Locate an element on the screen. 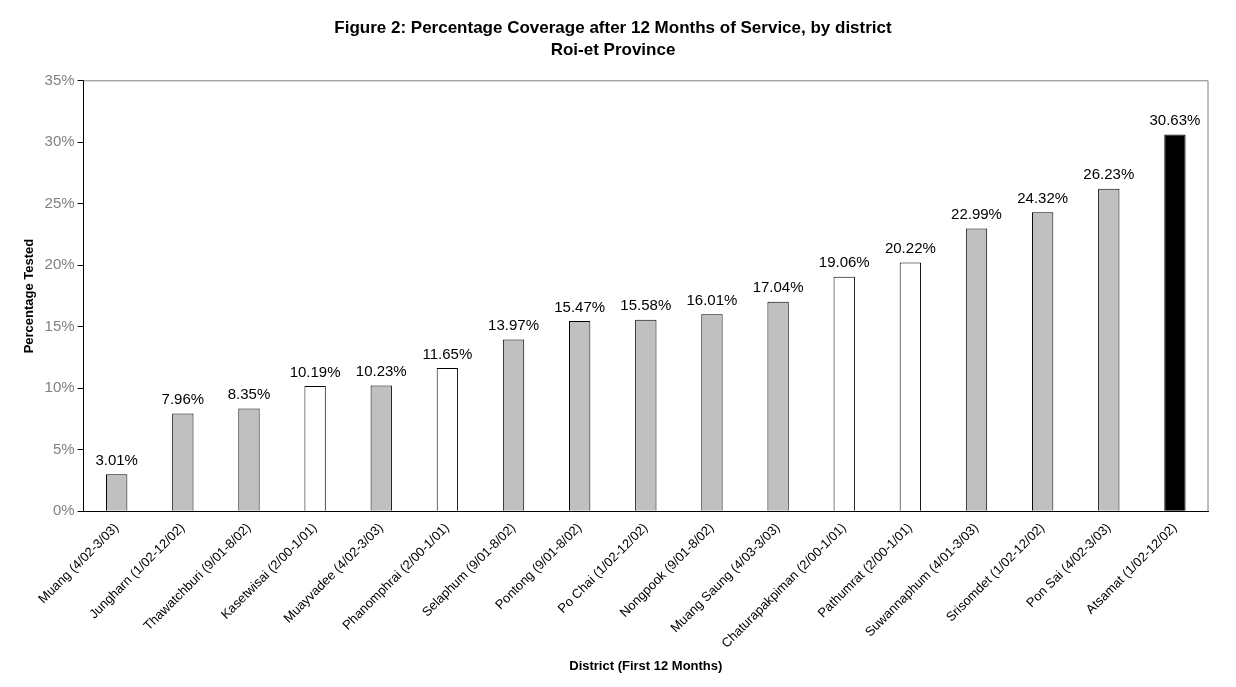 This screenshot has width=1236, height=687. data-label: 22.99% is located at coordinates (976, 214).